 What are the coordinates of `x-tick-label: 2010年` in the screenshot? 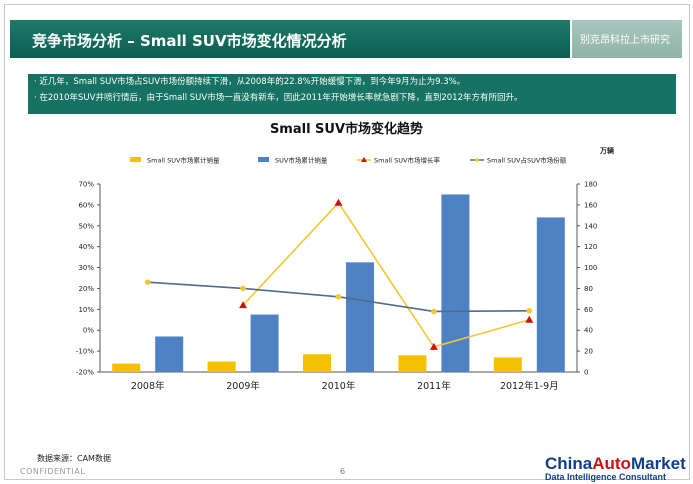 It's located at (339, 386).